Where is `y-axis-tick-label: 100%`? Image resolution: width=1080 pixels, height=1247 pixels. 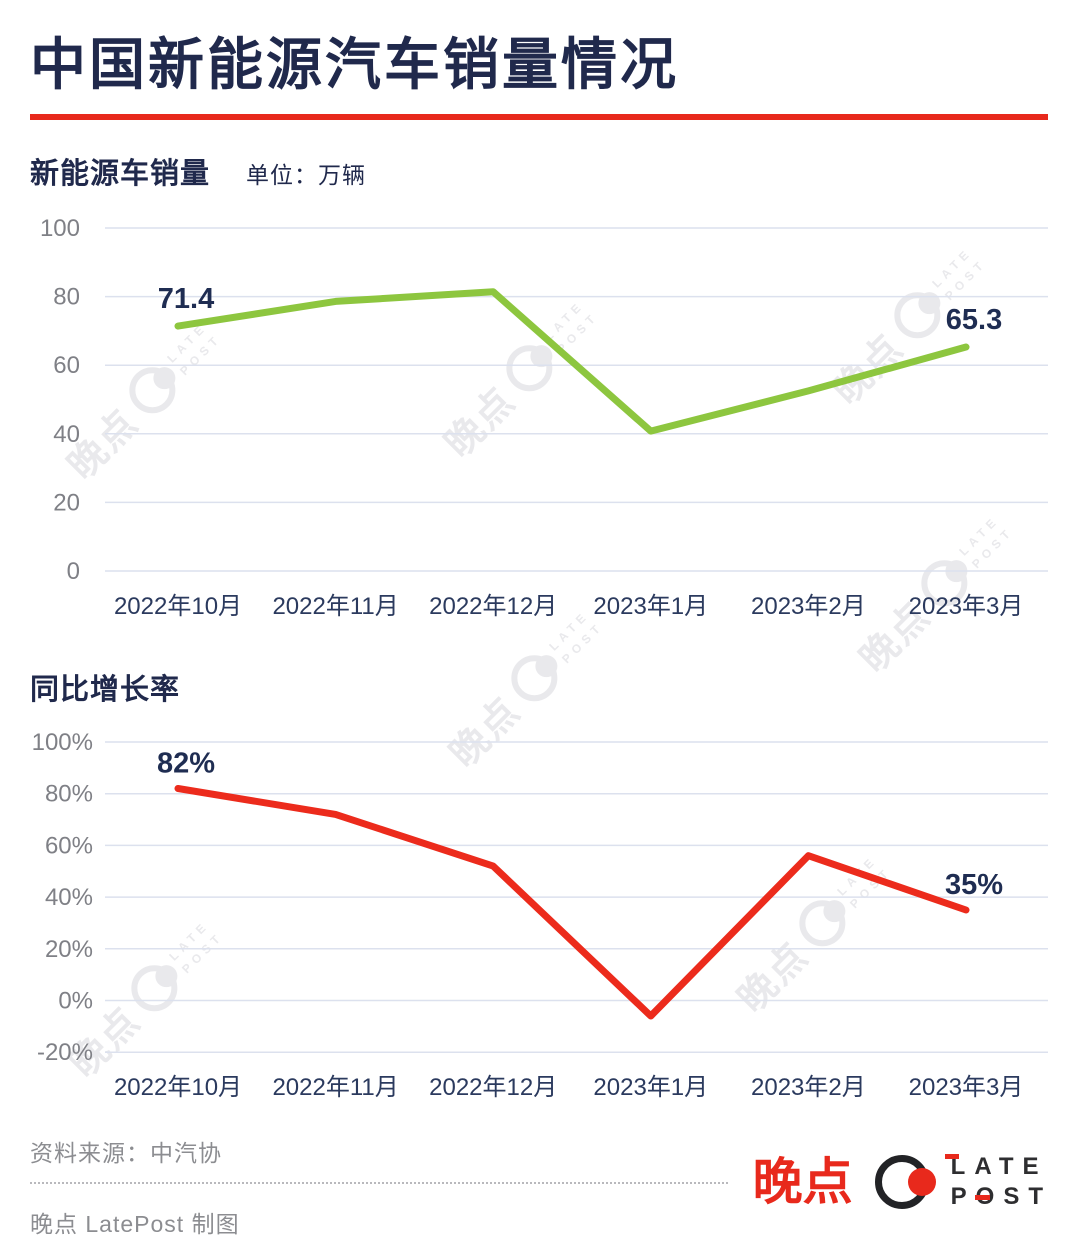 y-axis-tick-label: 100% is located at coordinates (62, 742).